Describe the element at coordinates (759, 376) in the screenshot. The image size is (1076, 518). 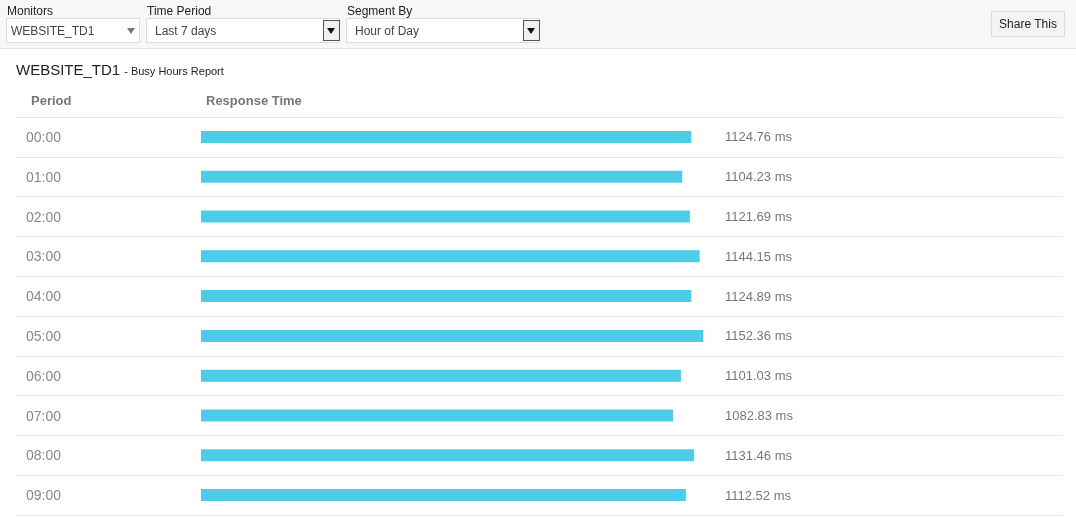
I see `data-label: 1101.03 ms` at that location.